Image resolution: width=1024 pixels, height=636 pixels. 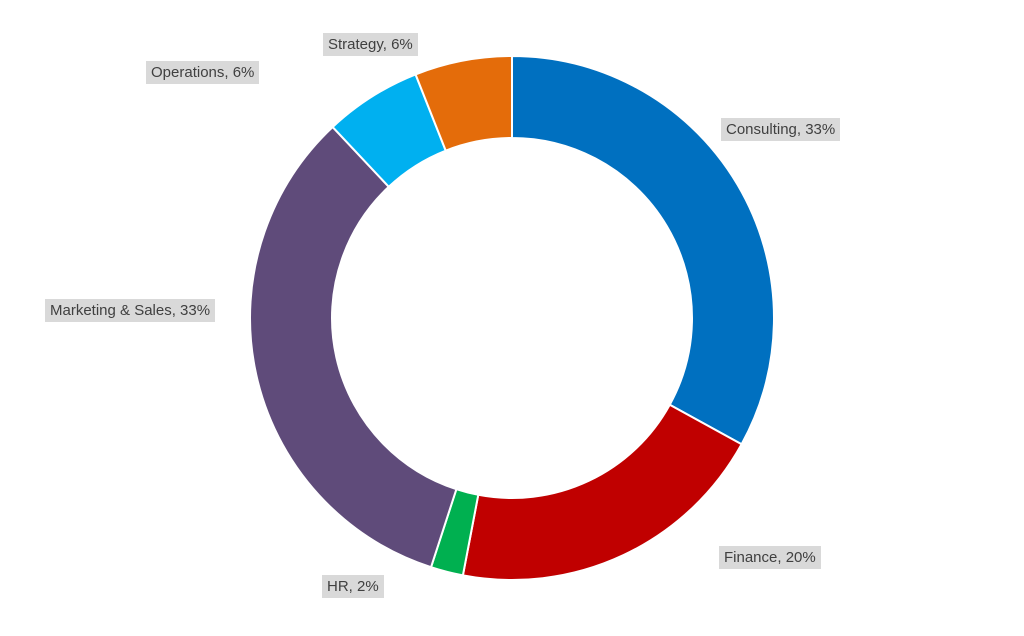 What do you see at coordinates (770, 557) in the screenshot?
I see `data-label-finance: Finance, 20%` at bounding box center [770, 557].